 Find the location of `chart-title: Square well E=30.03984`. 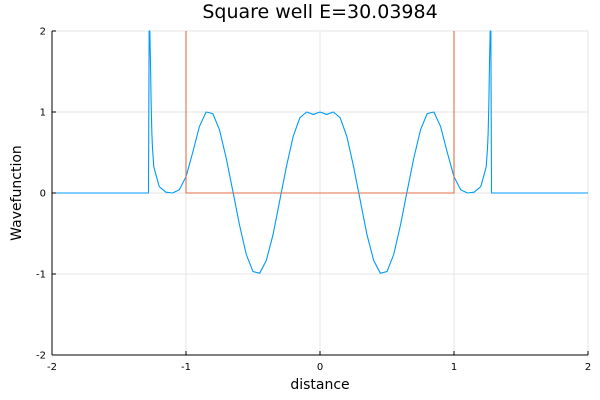

chart-title: Square well E=30.03984 is located at coordinates (319, 12).